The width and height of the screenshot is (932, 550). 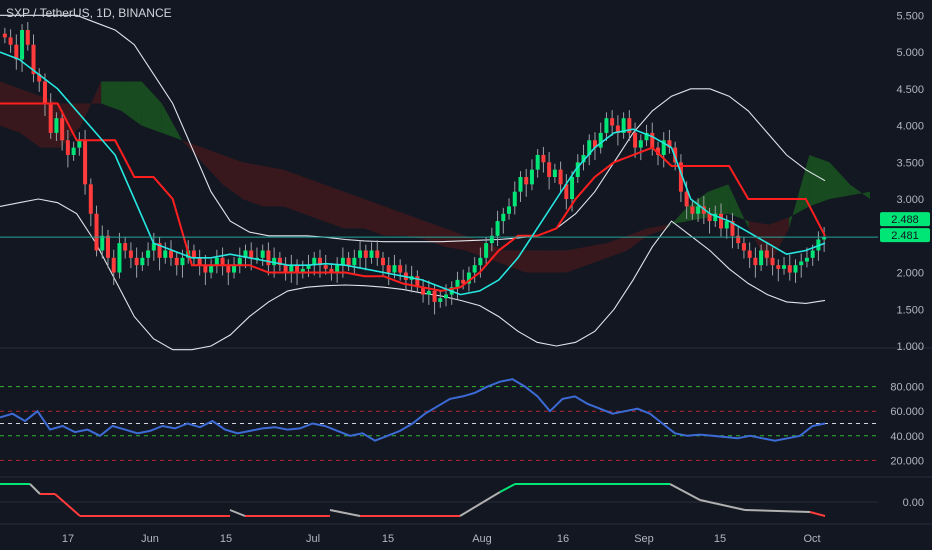 What do you see at coordinates (910, 127) in the screenshot?
I see `price-tick-label: 4.000` at bounding box center [910, 127].